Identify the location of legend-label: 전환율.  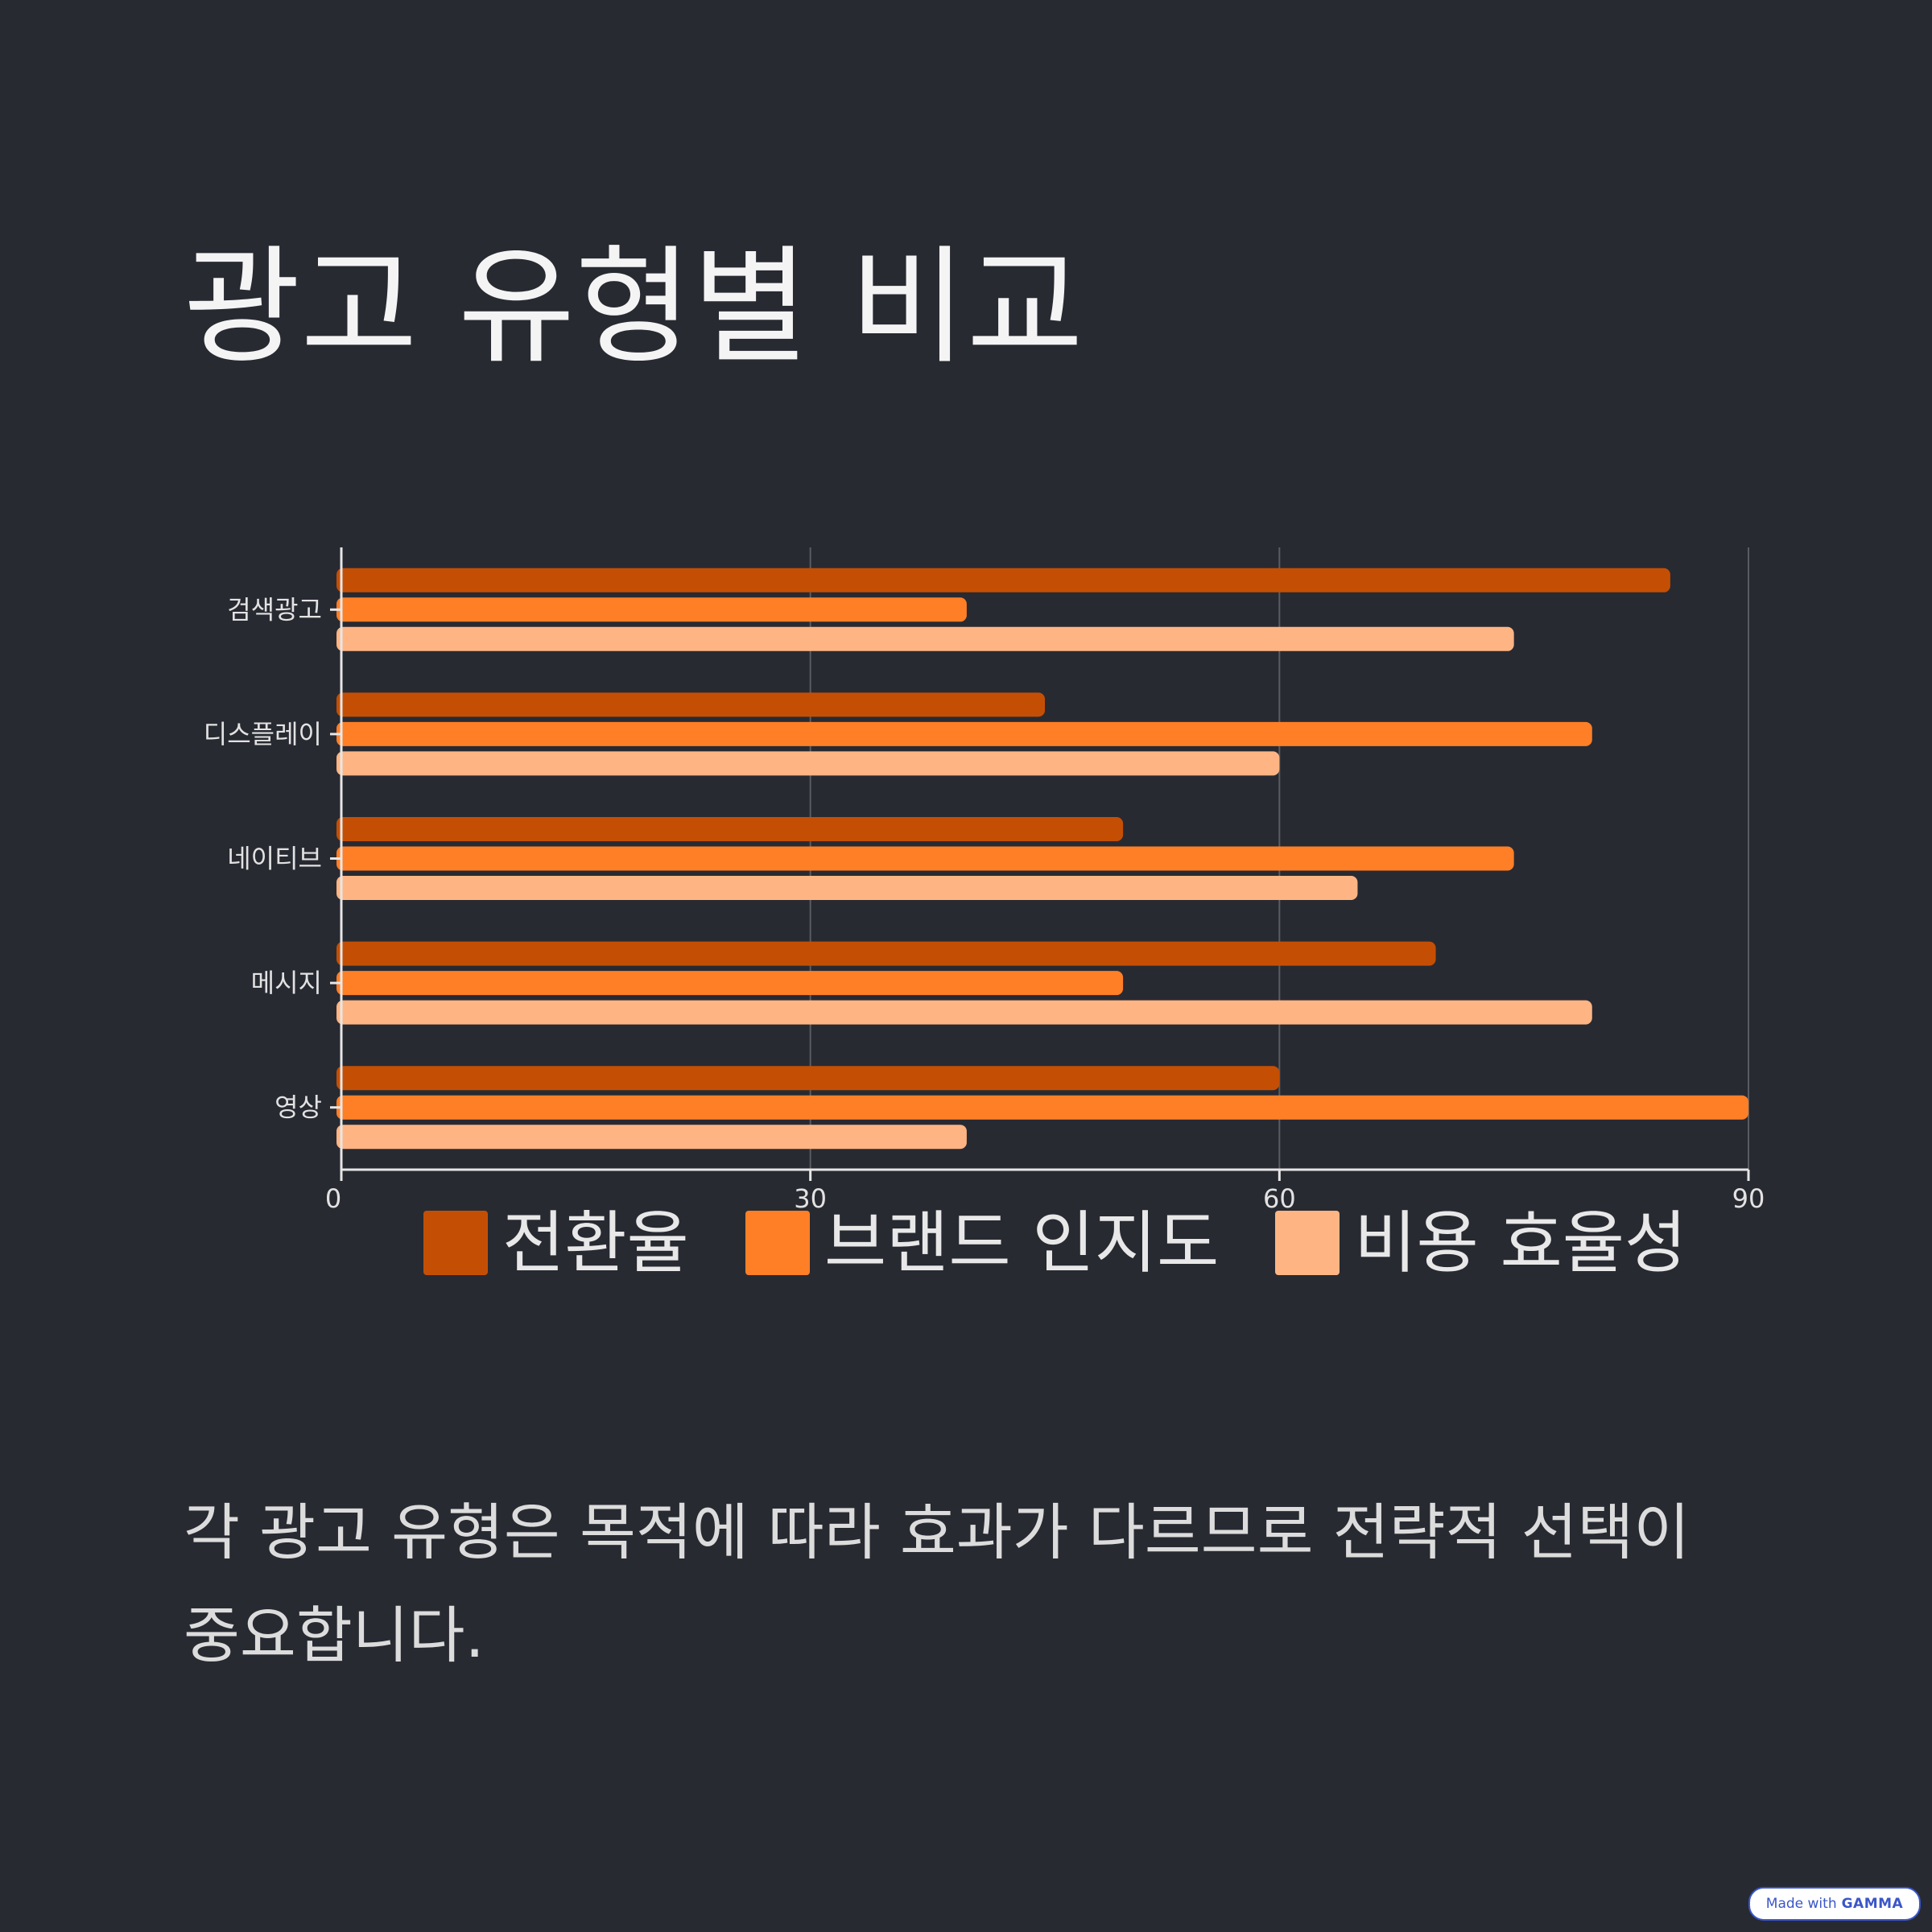
(595, 1242).